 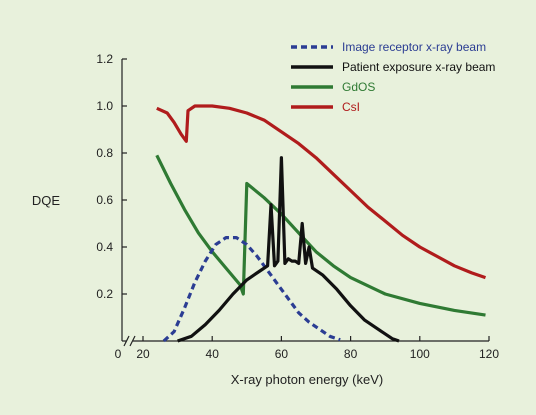 I want to click on y-tick-label: 1.0, so click(x=104, y=106).